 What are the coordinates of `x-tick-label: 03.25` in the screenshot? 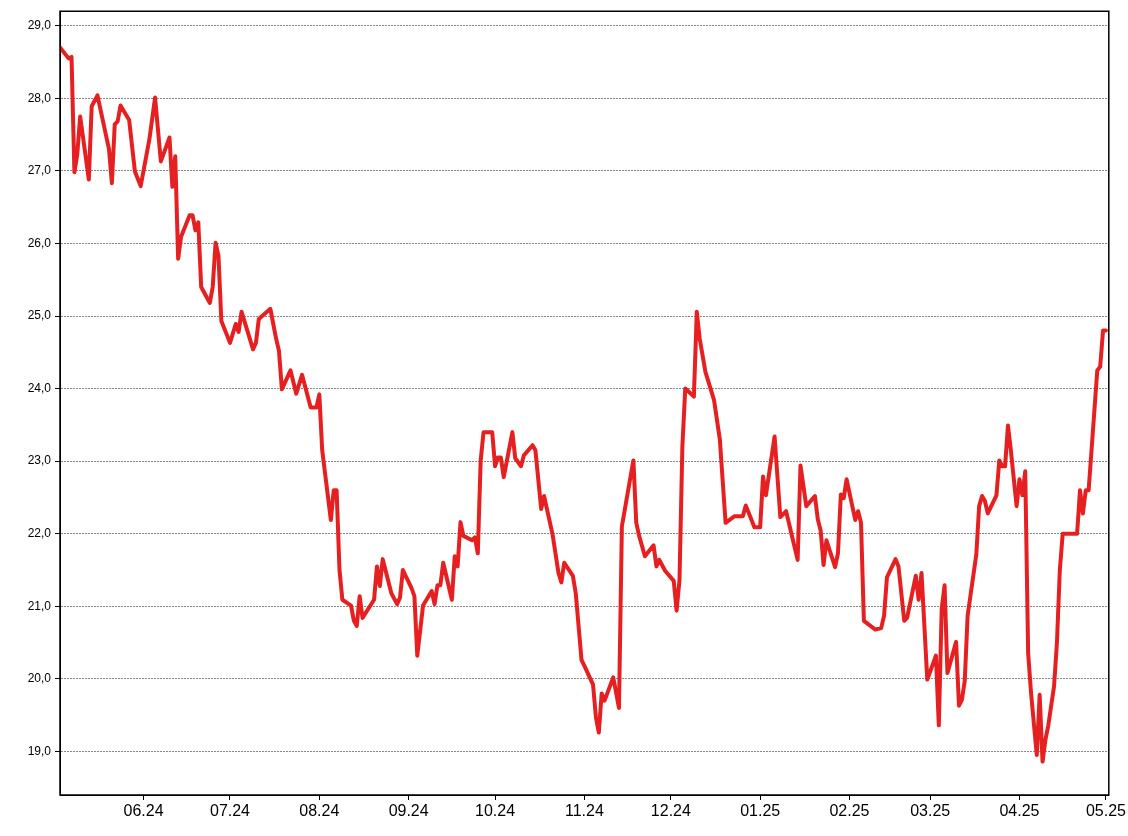 It's located at (930, 811).